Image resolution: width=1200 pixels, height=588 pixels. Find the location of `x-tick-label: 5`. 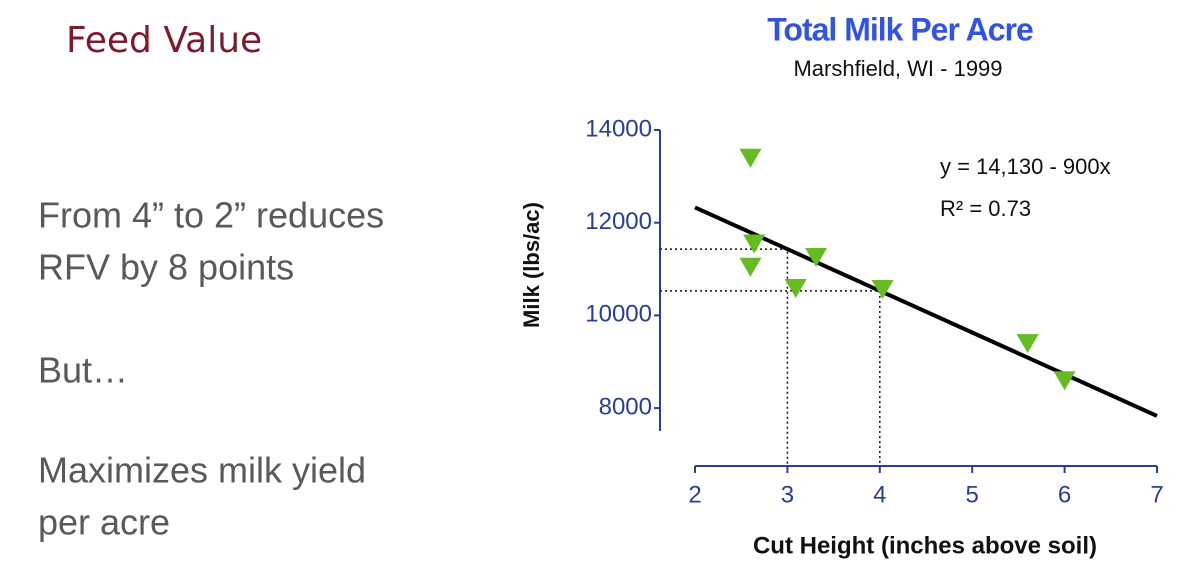

x-tick-label: 5 is located at coordinates (972, 494).